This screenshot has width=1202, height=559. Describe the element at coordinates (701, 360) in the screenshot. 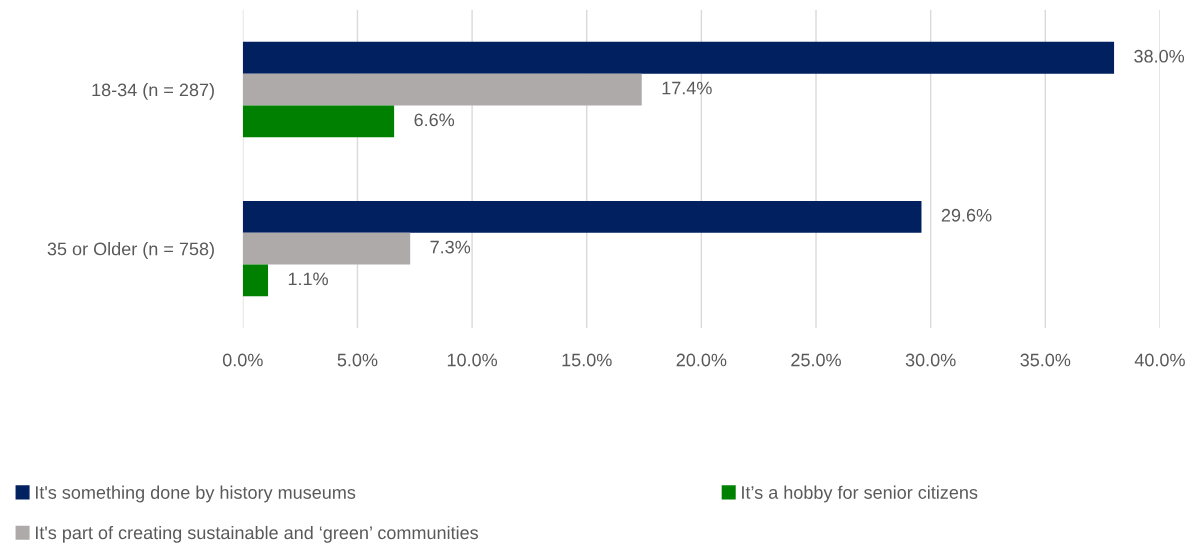

I see `x-tick-label: 20.0%` at that location.